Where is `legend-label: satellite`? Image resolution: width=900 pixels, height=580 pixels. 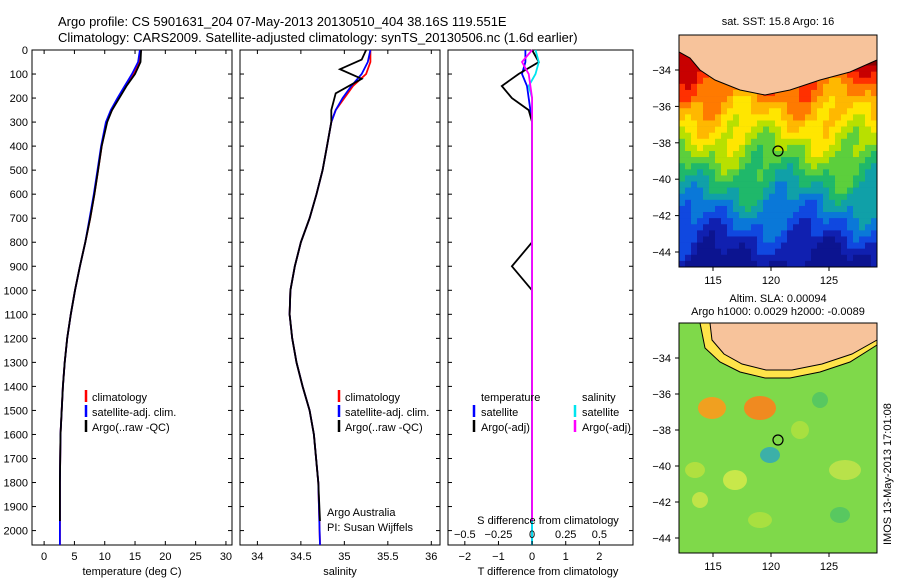 legend-label: satellite is located at coordinates (600, 413).